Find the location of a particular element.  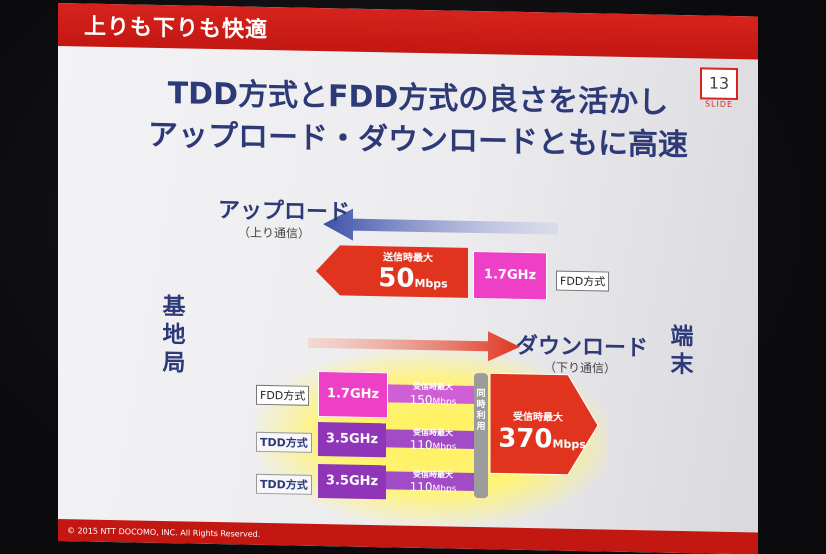

simultaneous-use-label: 同時利用 is located at coordinates (481, 411).